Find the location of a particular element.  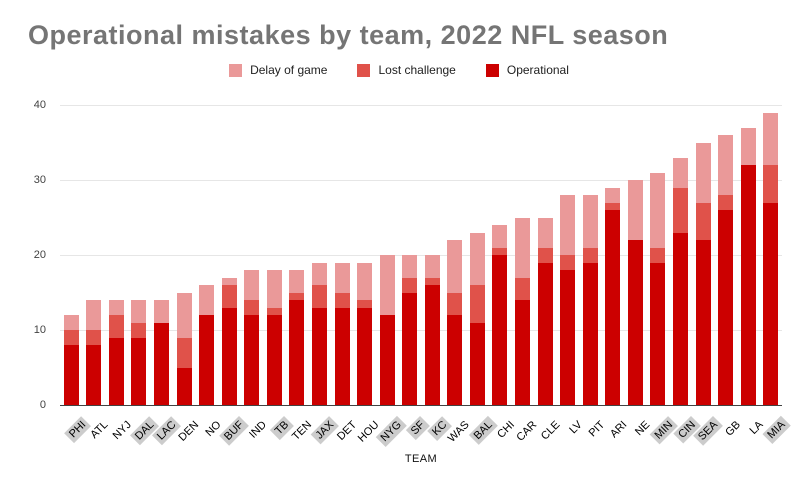

bar-slot-chi is located at coordinates (500, 255).